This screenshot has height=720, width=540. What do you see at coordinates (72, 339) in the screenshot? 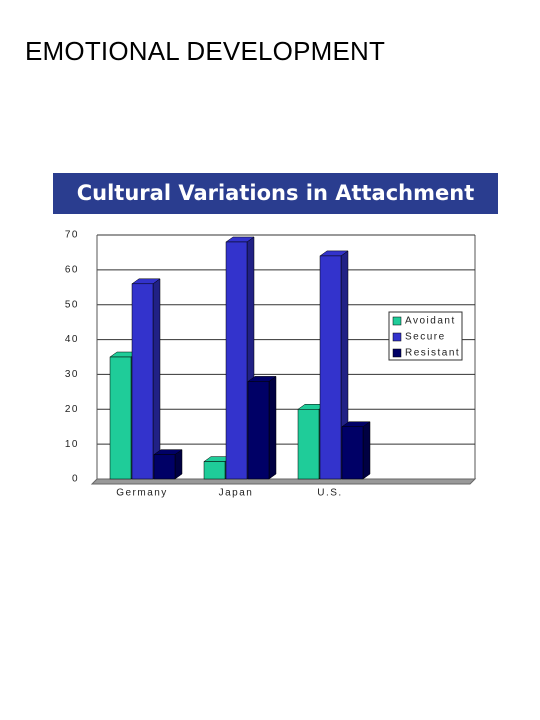
I see `y-tick-label: 40` at bounding box center [72, 339].